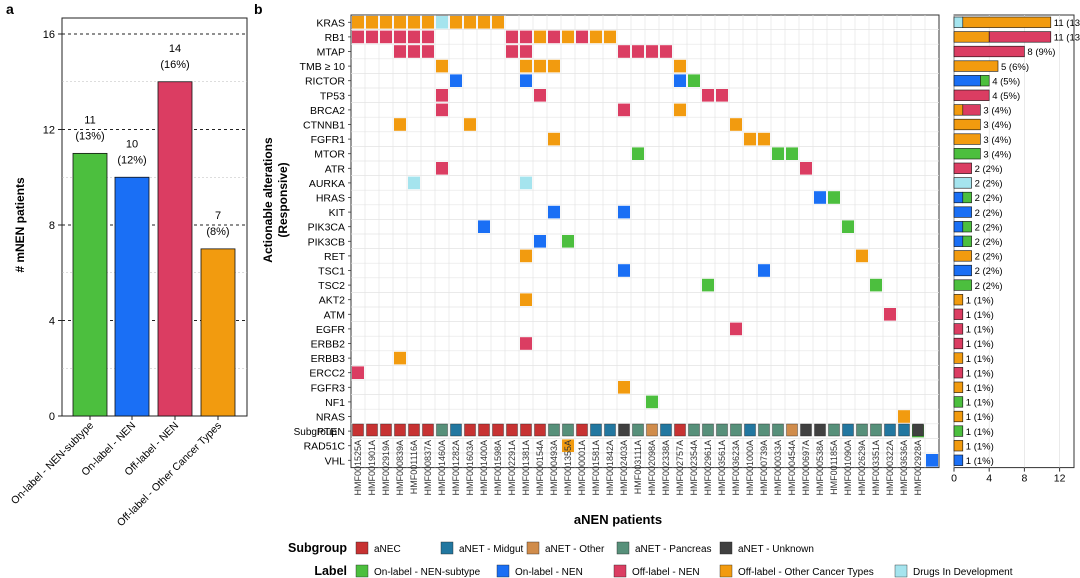 This screenshot has height=578, width=1080. What do you see at coordinates (1006, 81) in the screenshot?
I see `side-bar-value-label: 4 (5%)` at bounding box center [1006, 81].